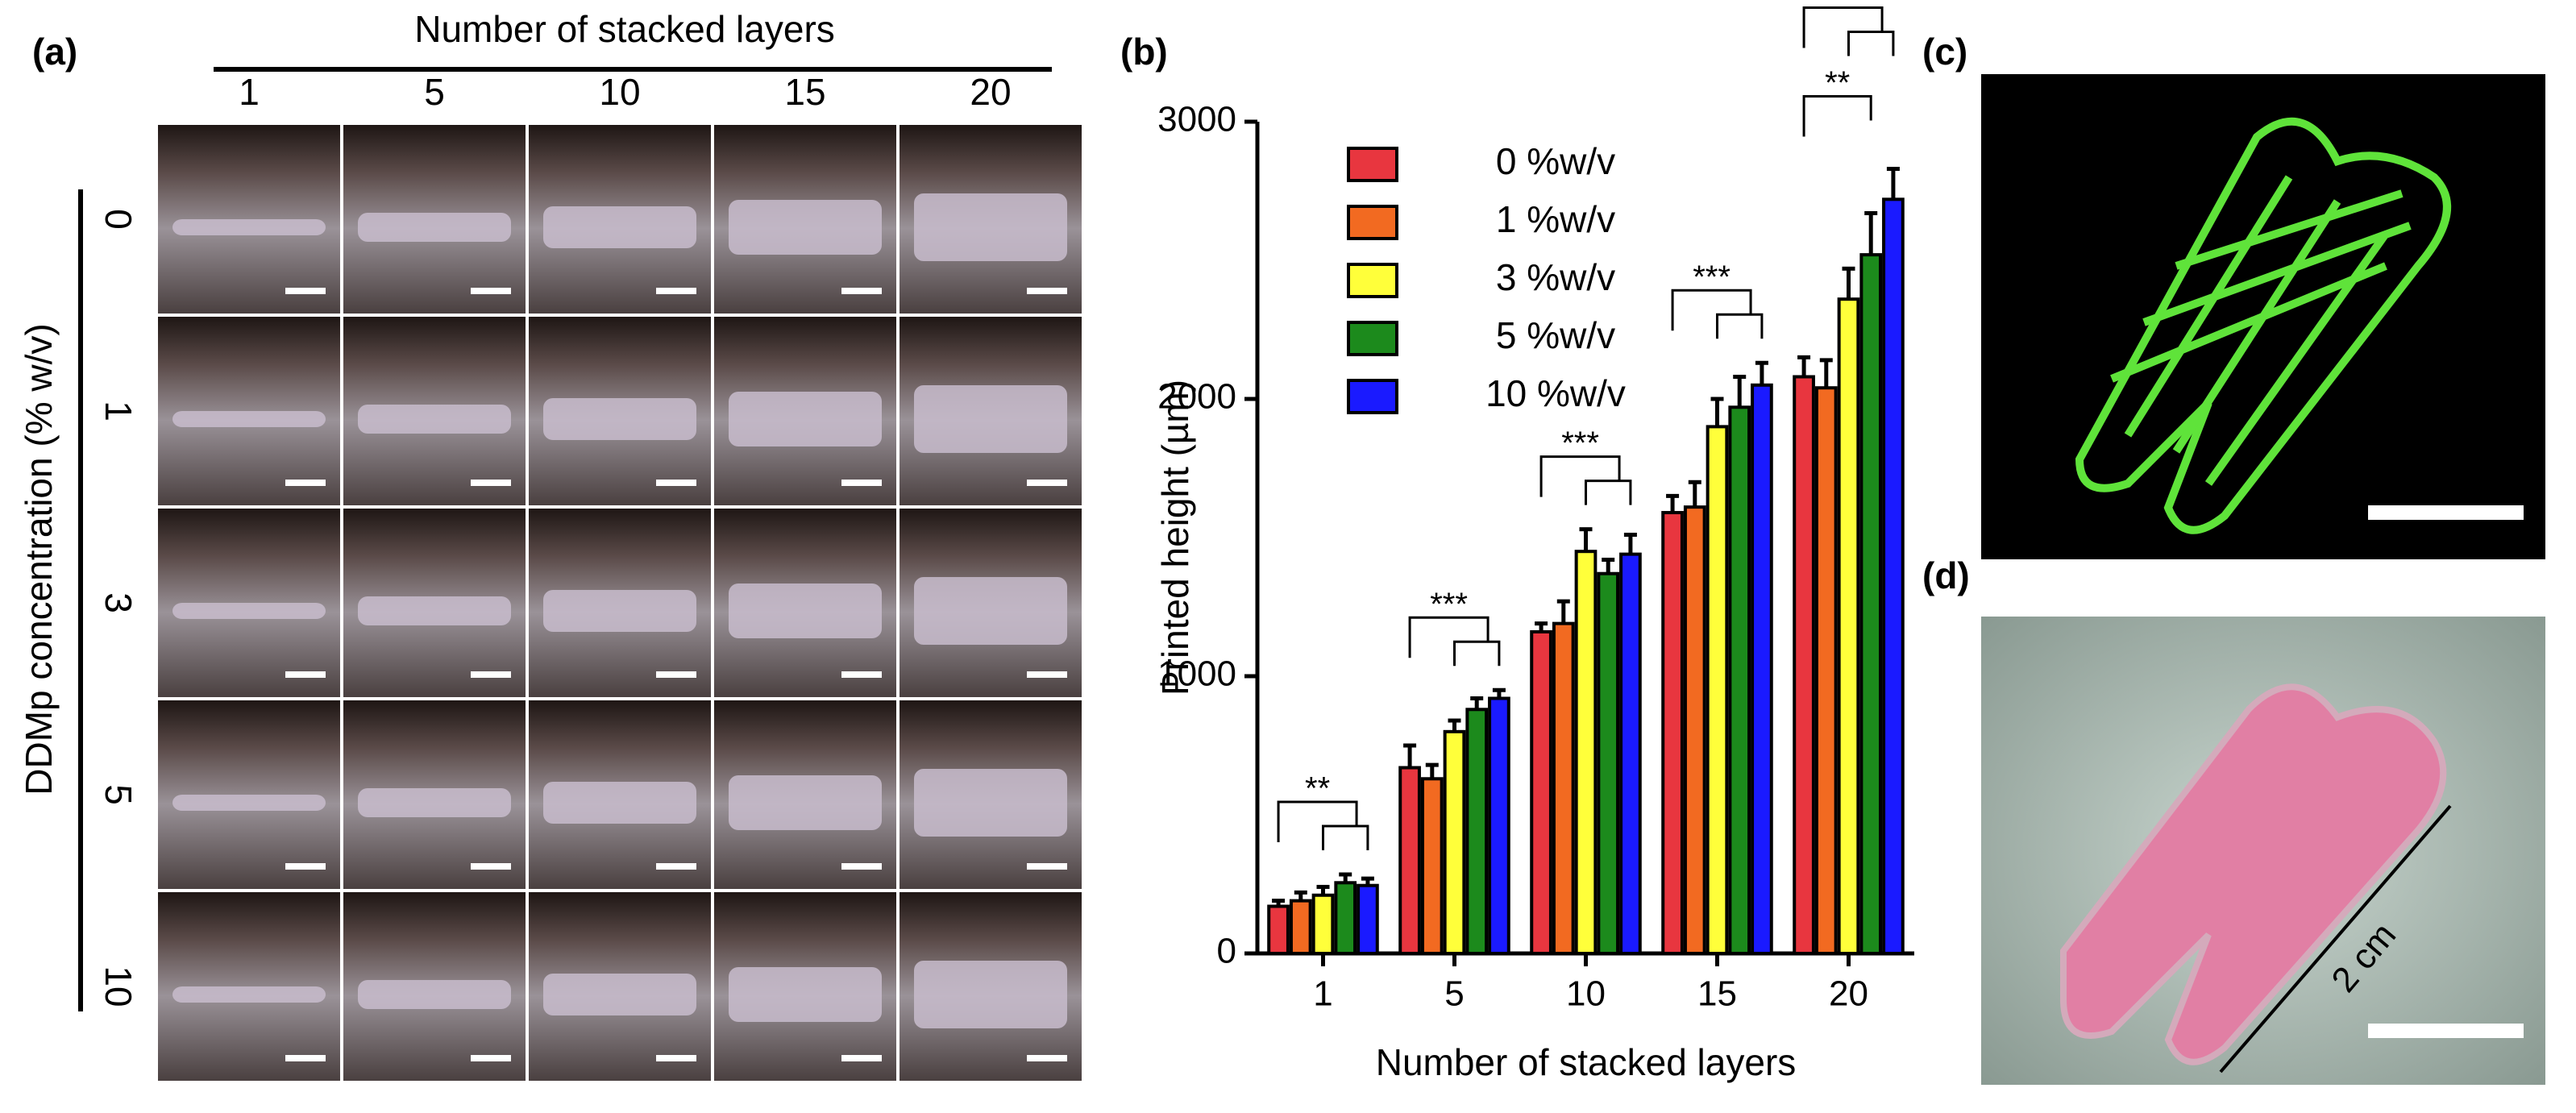 Image resolution: width=2576 pixels, height=1113 pixels. What do you see at coordinates (434, 92) in the screenshot?
I see `column-label: 5` at bounding box center [434, 92].